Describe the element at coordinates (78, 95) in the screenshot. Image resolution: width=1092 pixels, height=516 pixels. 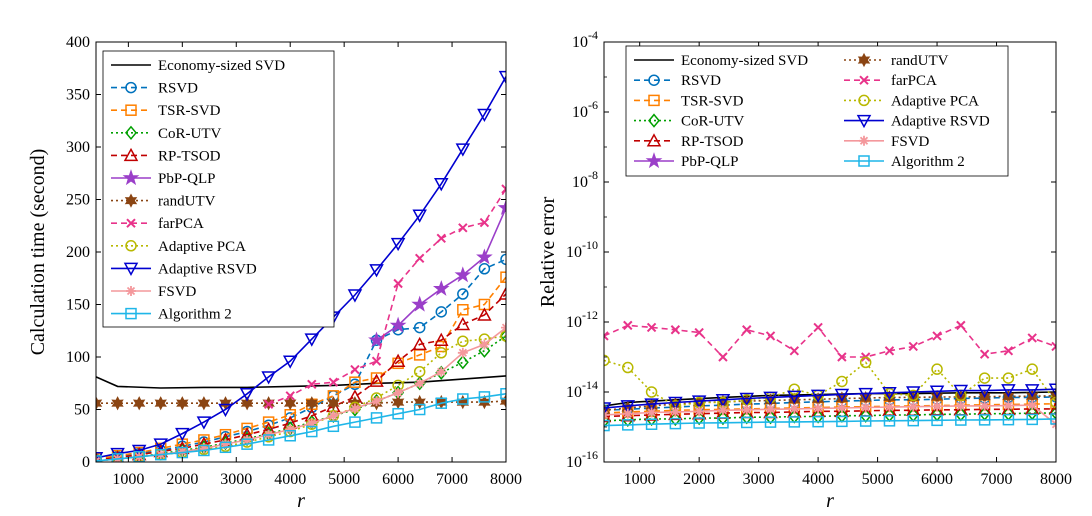
I see `y-tick-label: 350` at that location.